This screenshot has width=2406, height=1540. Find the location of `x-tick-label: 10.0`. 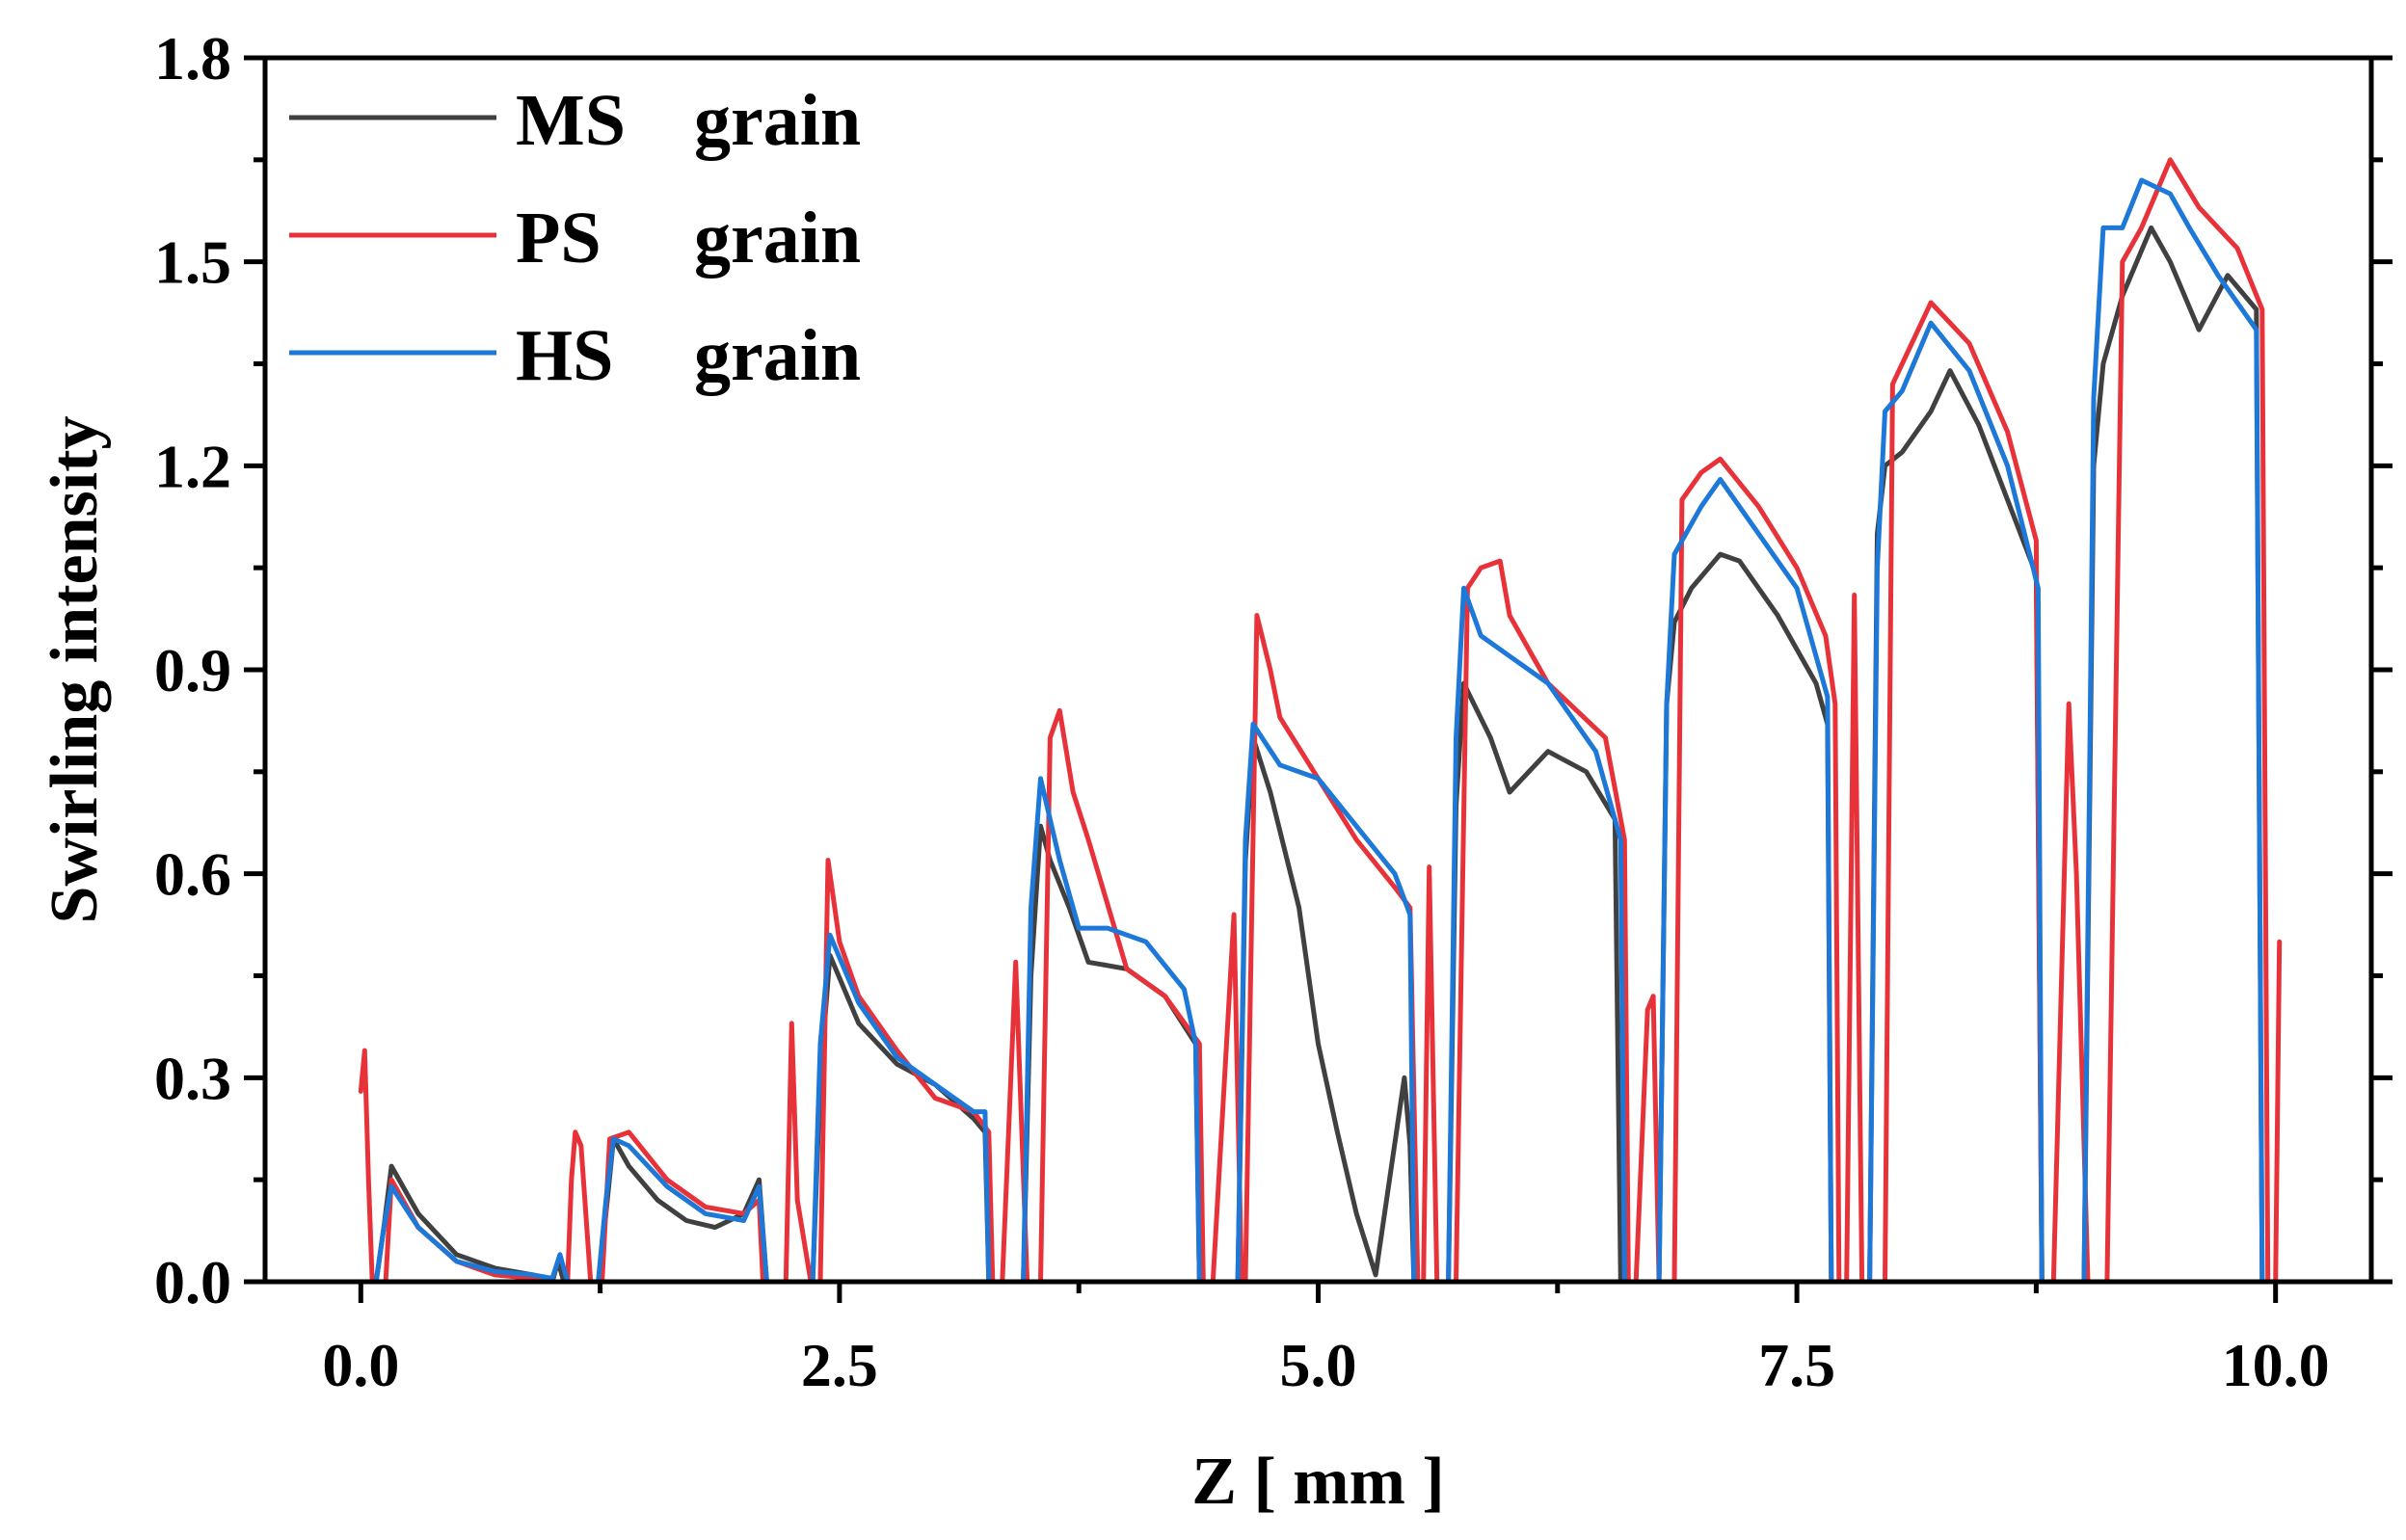

x-tick-label: 10.0 is located at coordinates (2276, 1365).